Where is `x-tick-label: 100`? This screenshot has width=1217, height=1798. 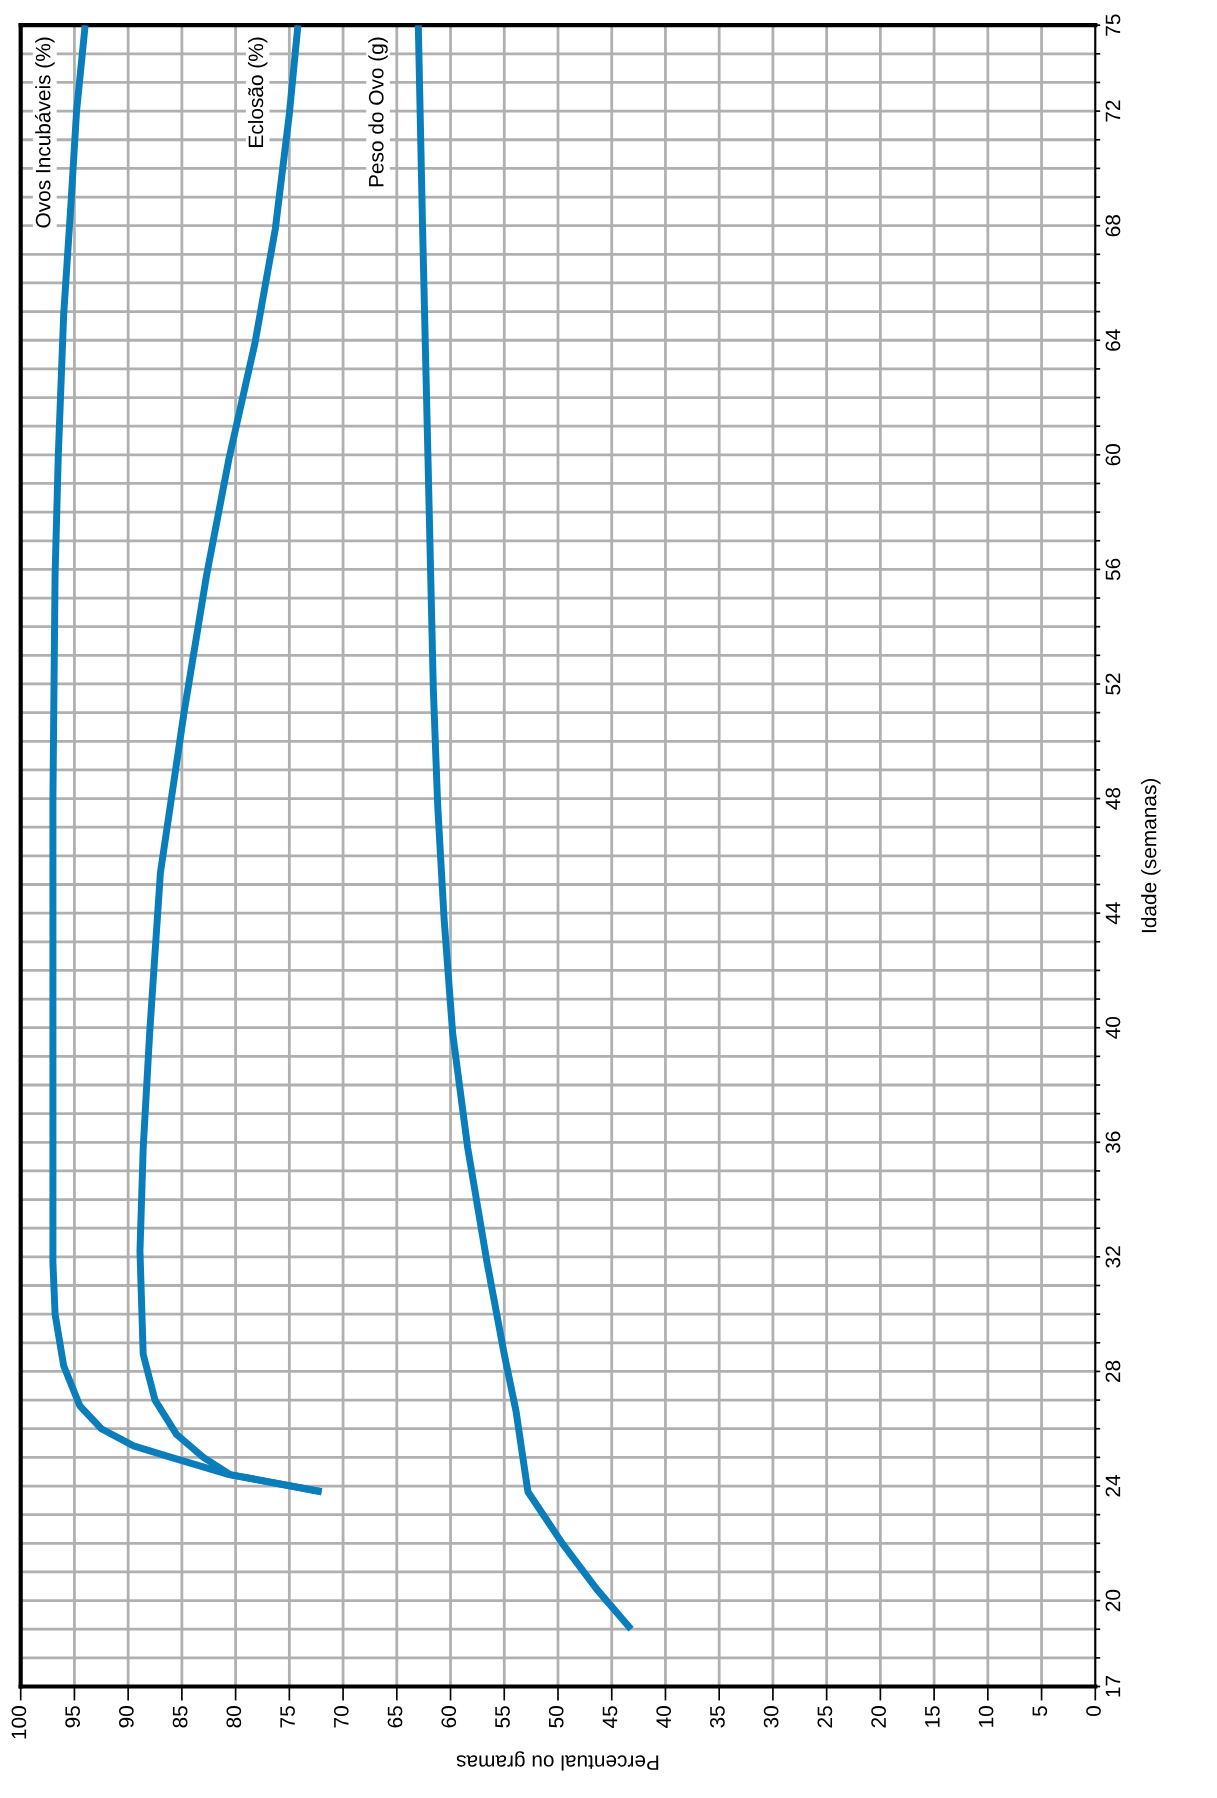 x-tick-label: 100 is located at coordinates (19, 1722).